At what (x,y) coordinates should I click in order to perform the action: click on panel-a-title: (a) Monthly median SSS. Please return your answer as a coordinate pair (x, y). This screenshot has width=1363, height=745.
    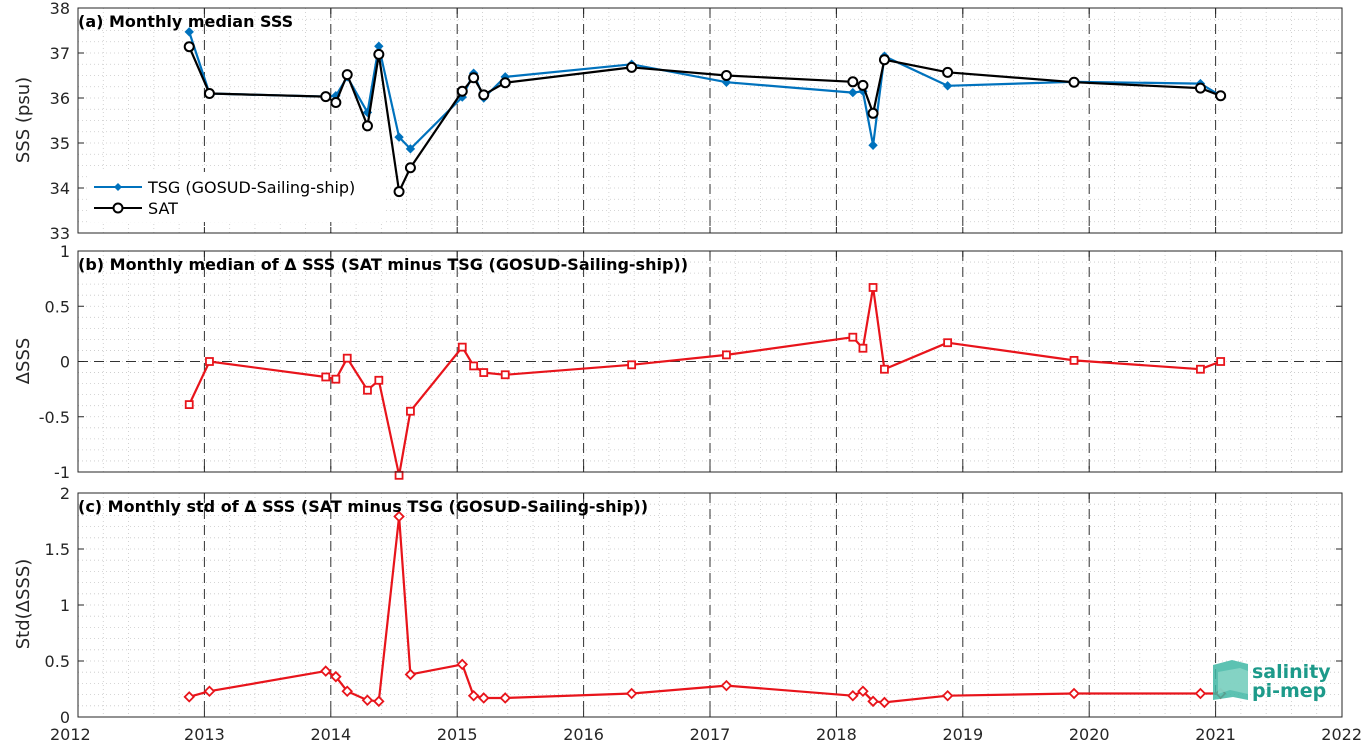
    Looking at the image, I should click on (185, 21).